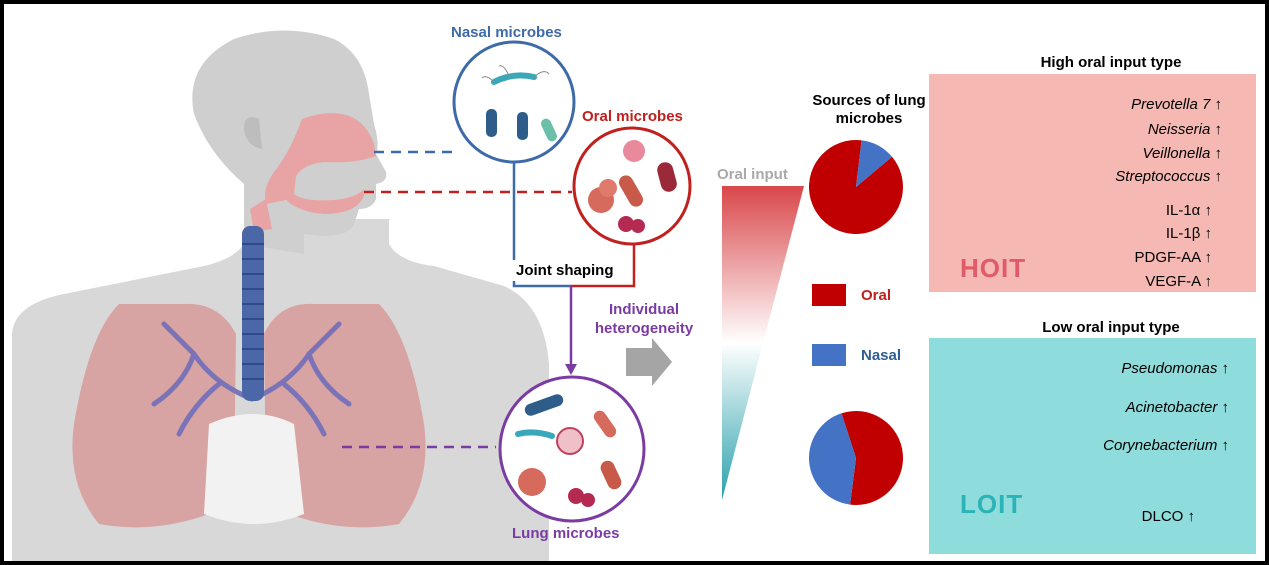 Image resolution: width=1269 pixels, height=565 pixels. Describe the element at coordinates (829, 295) in the screenshot. I see `legend-oral-swatch` at that location.